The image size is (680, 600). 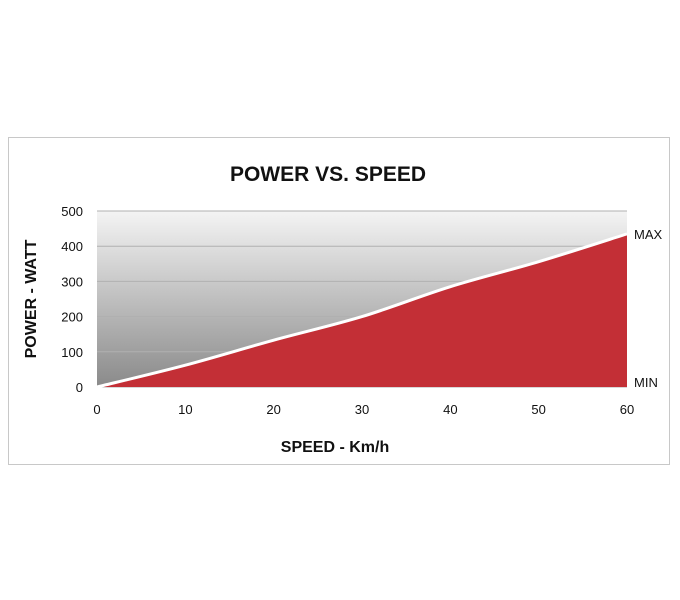 I want to click on x-tick-label: 50, so click(x=538, y=409).